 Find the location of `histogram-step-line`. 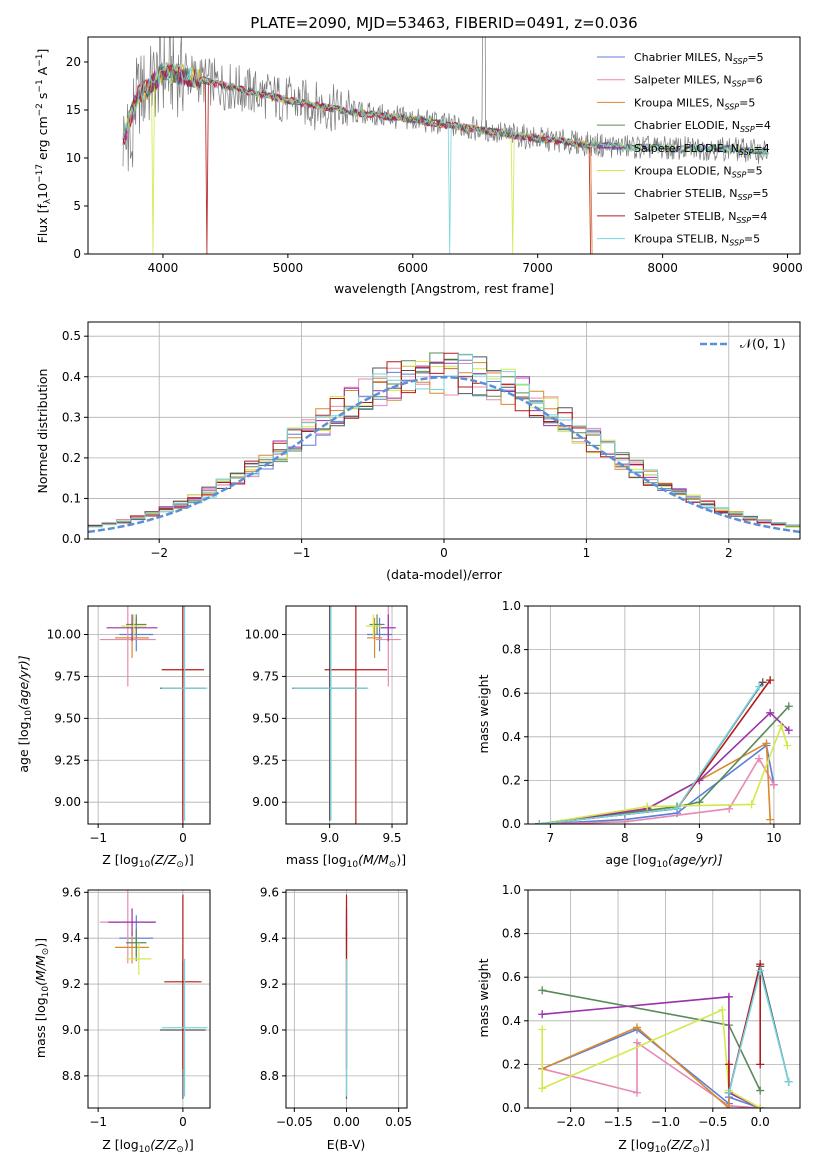

histogram-step-line is located at coordinates (444, 446).